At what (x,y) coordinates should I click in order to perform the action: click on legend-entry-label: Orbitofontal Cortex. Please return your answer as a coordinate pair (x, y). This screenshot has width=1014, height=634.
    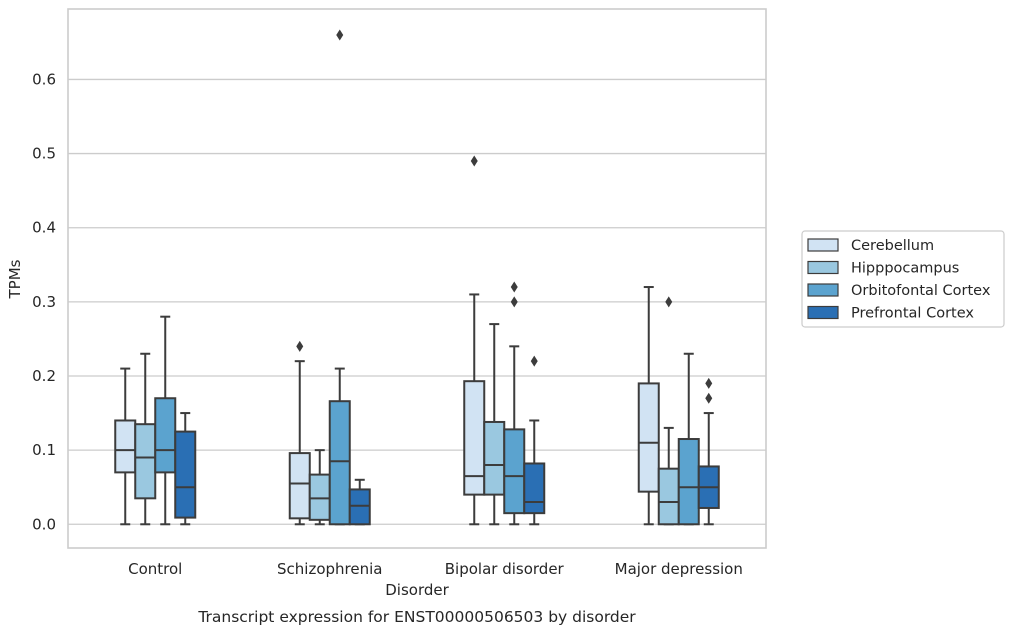
    Looking at the image, I should click on (921, 291).